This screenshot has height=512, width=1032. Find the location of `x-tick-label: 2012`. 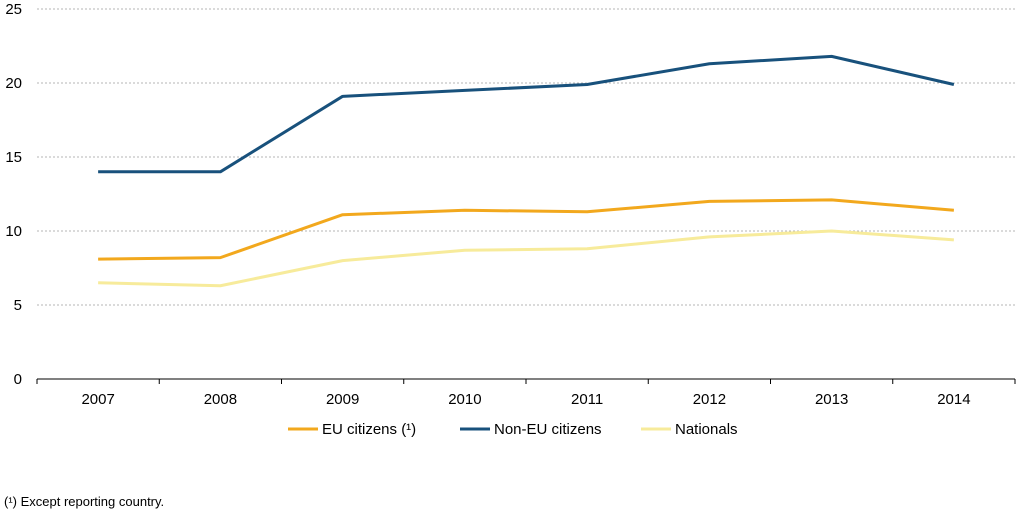

x-tick-label: 2012 is located at coordinates (709, 399).